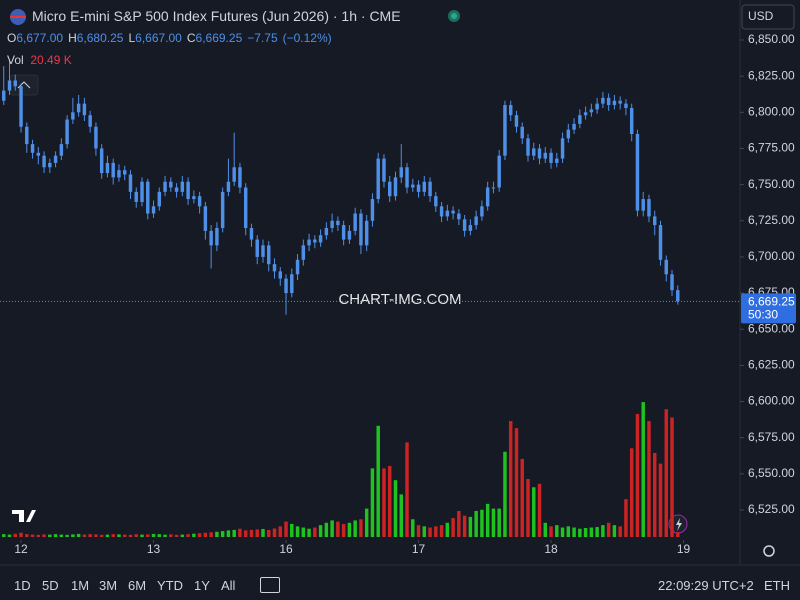  Describe the element at coordinates (72, 38) in the screenshot. I see `readout-key: H` at that location.